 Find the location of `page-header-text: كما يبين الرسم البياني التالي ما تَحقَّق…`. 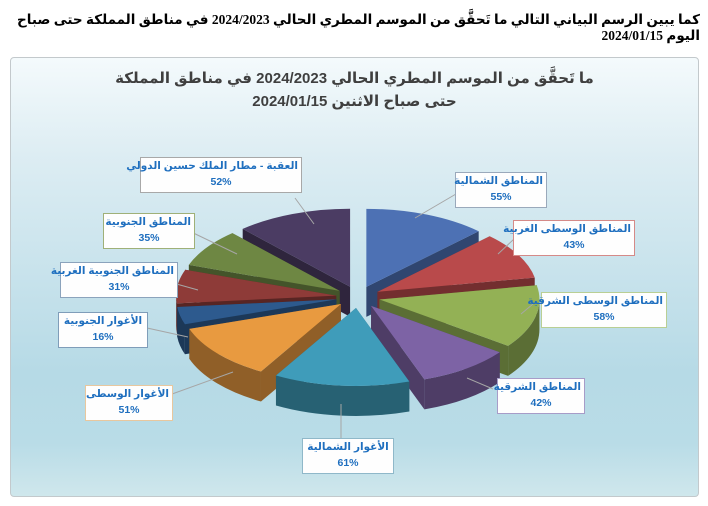

page-header-text: كما يبين الرسم البياني التالي ما تَحقَّق… is located at coordinates (358, 27).